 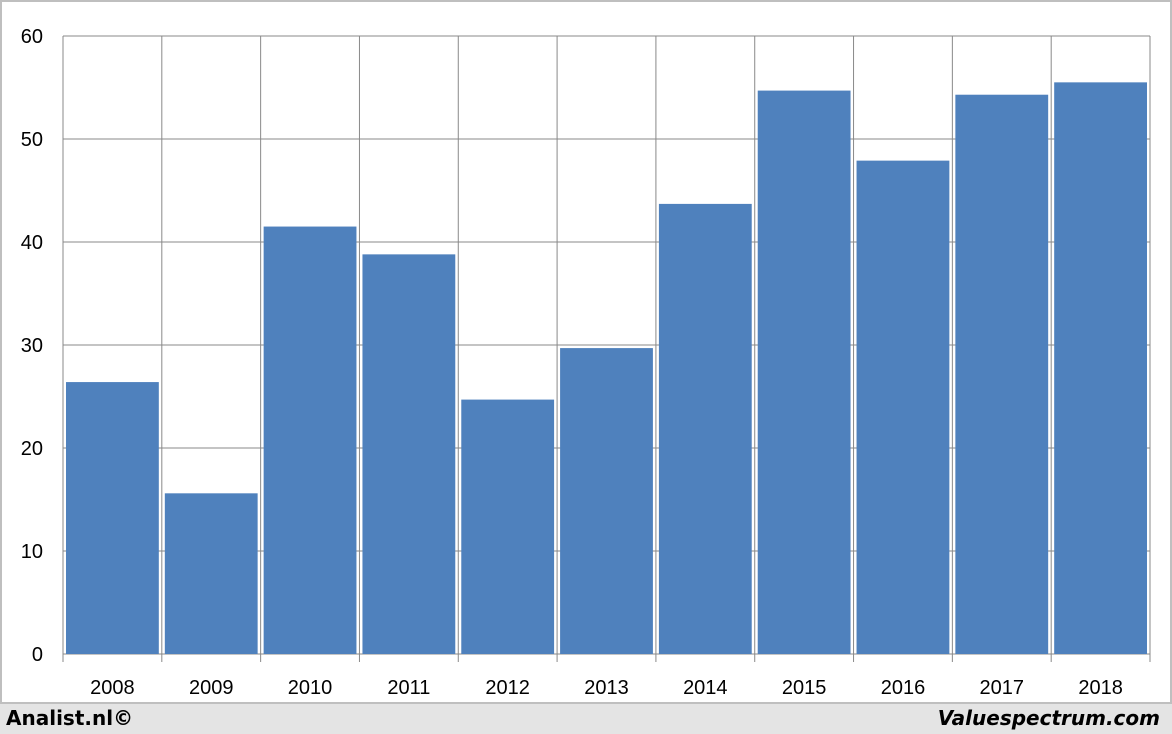 What do you see at coordinates (586, 719) in the screenshot?
I see `footer-bar: Analist.nl© Valuespectrum.com` at bounding box center [586, 719].